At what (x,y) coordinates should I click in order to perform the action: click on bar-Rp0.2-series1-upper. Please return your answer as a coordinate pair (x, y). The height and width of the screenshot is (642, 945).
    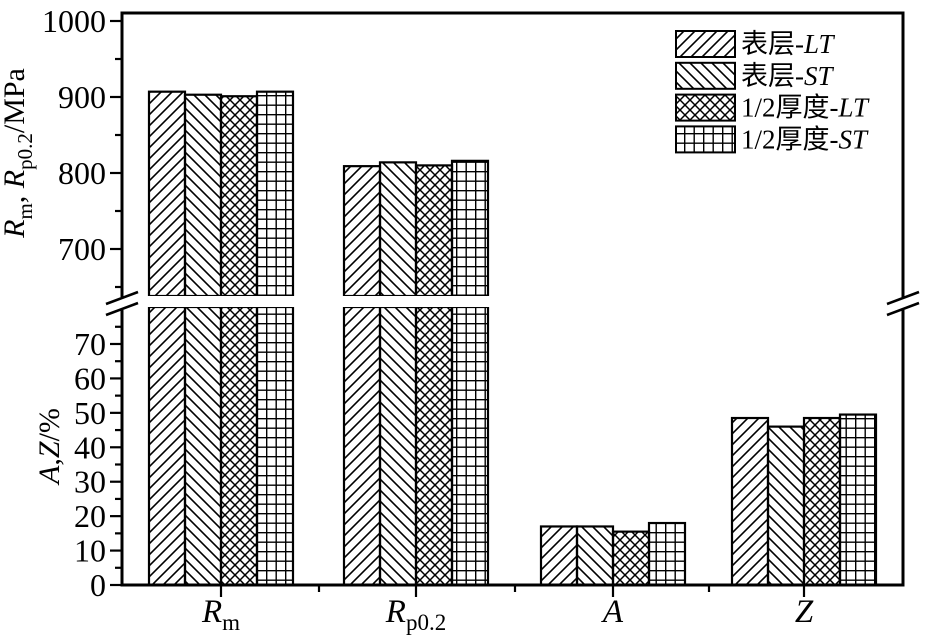
    Looking at the image, I should click on (398, 229).